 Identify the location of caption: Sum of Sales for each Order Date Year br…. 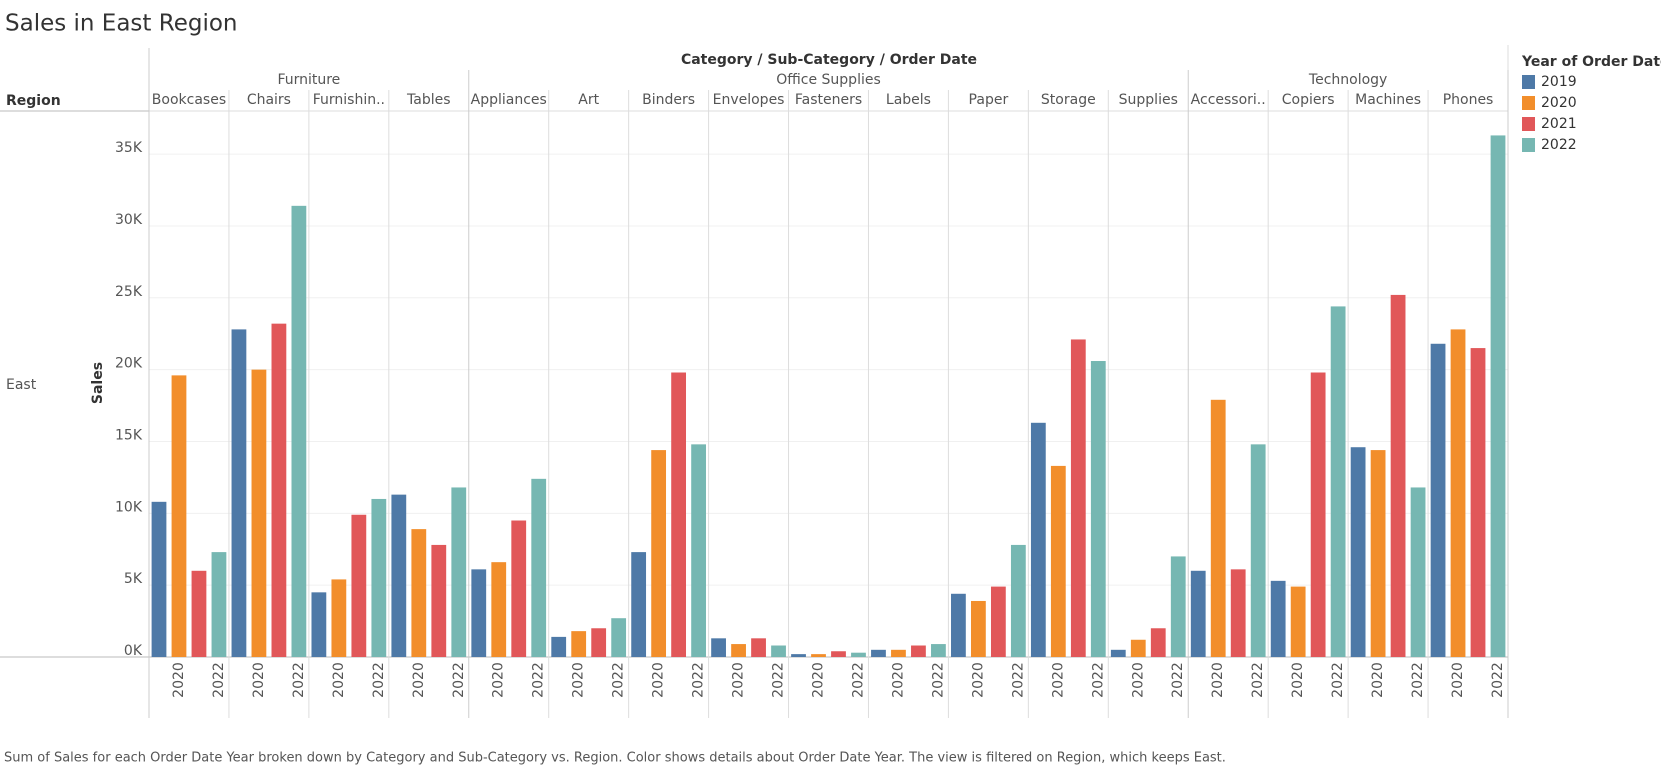
(615, 758).